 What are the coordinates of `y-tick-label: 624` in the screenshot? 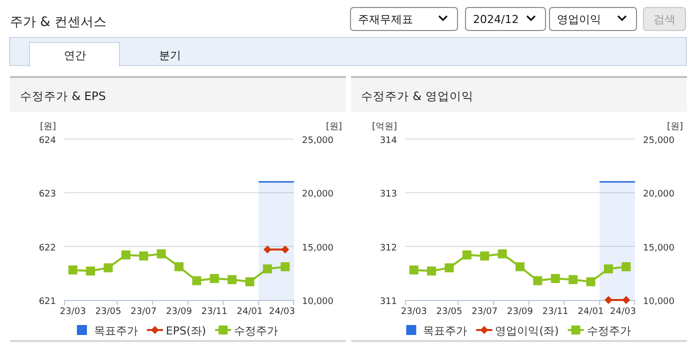 It's located at (47, 141).